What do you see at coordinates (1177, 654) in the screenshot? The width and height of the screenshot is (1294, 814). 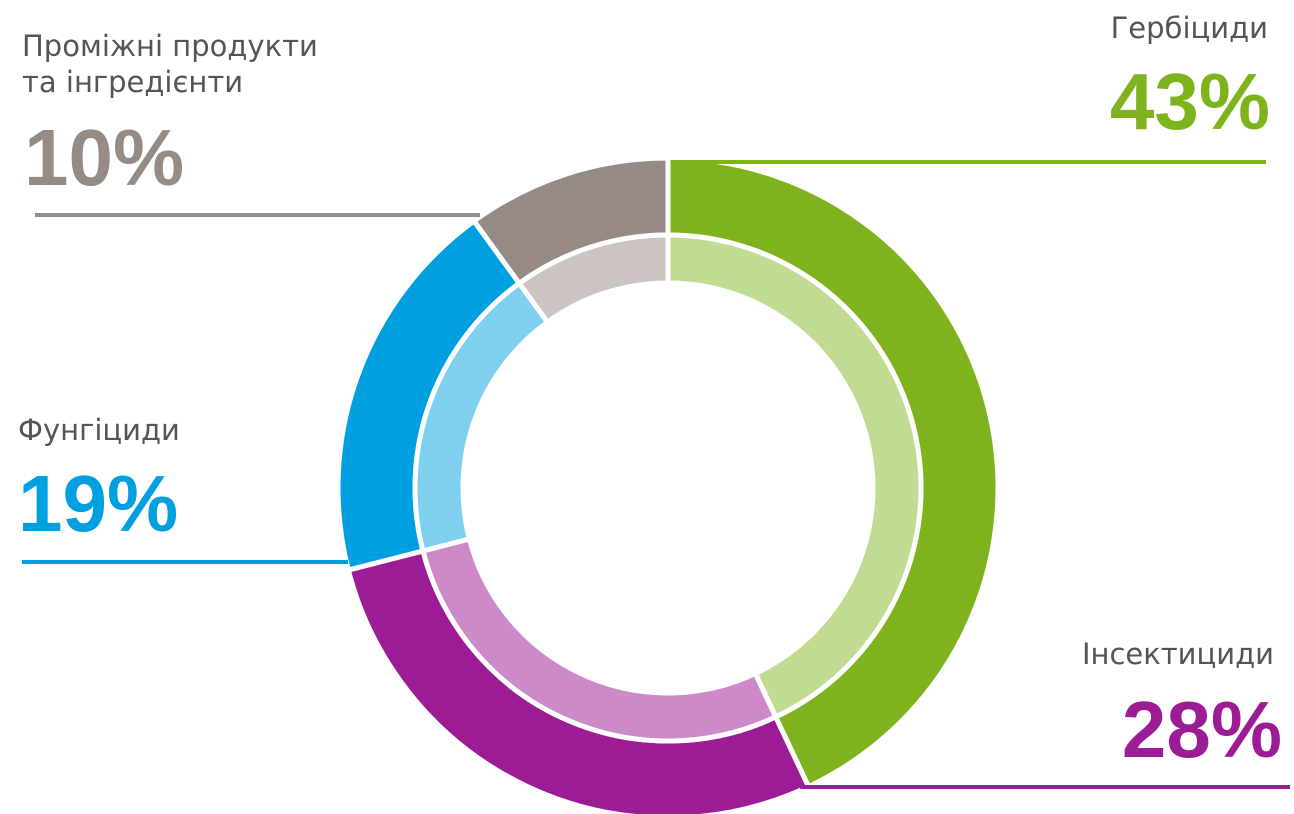 I see `segment-name: Інсектициди` at bounding box center [1177, 654].